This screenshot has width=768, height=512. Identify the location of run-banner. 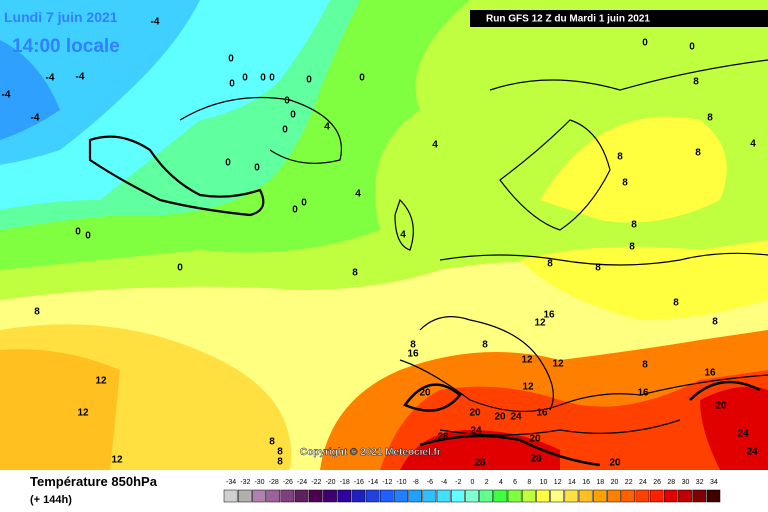
(619, 18).